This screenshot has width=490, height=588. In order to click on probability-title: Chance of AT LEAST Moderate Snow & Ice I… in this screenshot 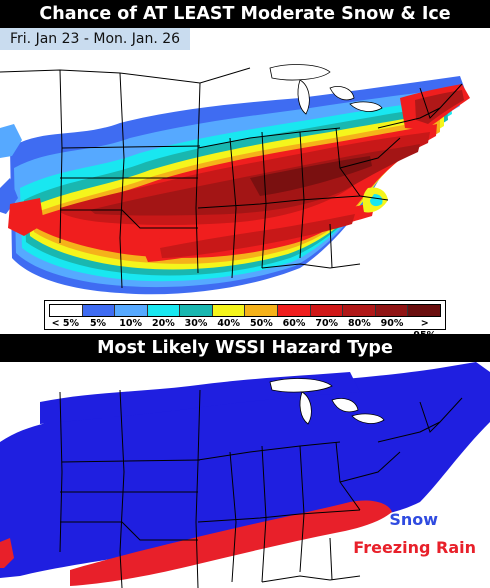, I will do `click(245, 26)`.